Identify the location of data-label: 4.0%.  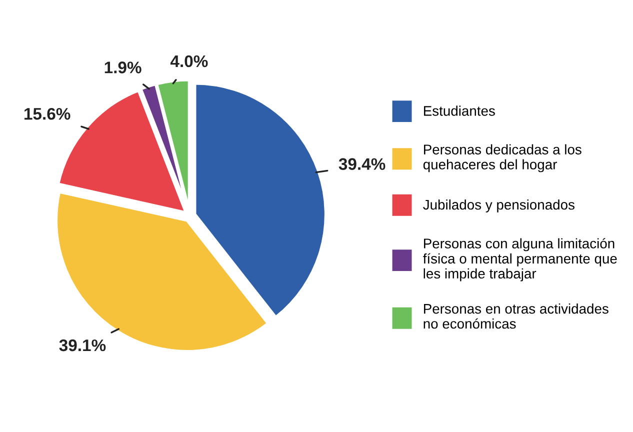
(189, 61).